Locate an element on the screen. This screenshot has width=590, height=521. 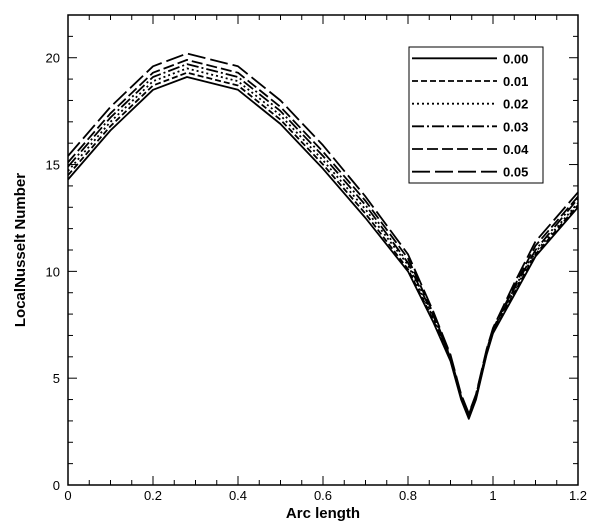
x-tick-label: 0.6 is located at coordinates (323, 495).